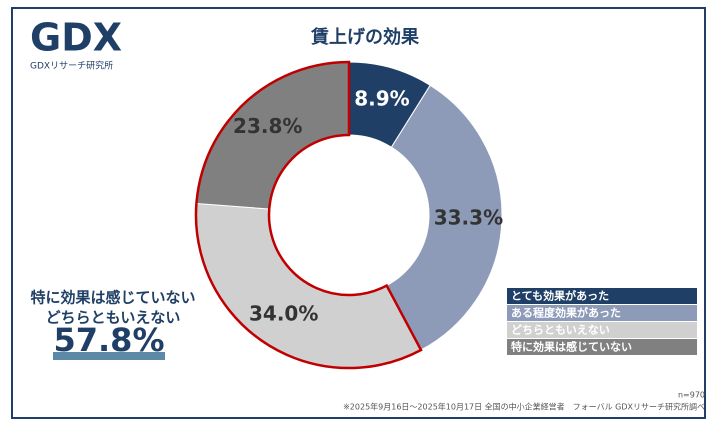 The height and width of the screenshot is (425, 717). Describe the element at coordinates (71, 66) in the screenshot. I see `logo-name: GDXリサーチ研究所` at that location.